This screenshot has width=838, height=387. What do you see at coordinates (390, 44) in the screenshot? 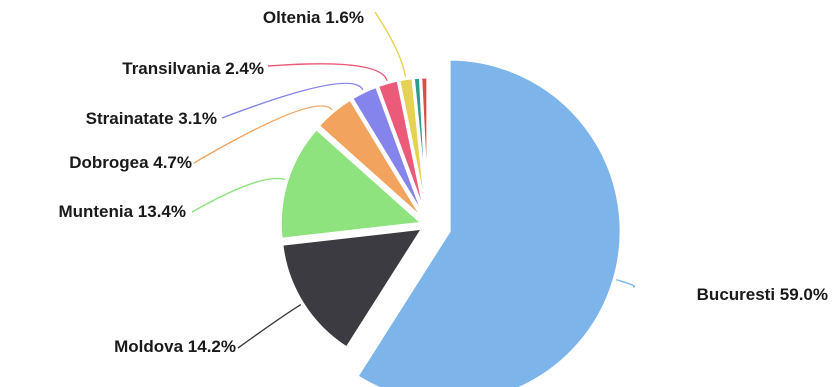
I see `leader-line-oltenia` at bounding box center [390, 44].